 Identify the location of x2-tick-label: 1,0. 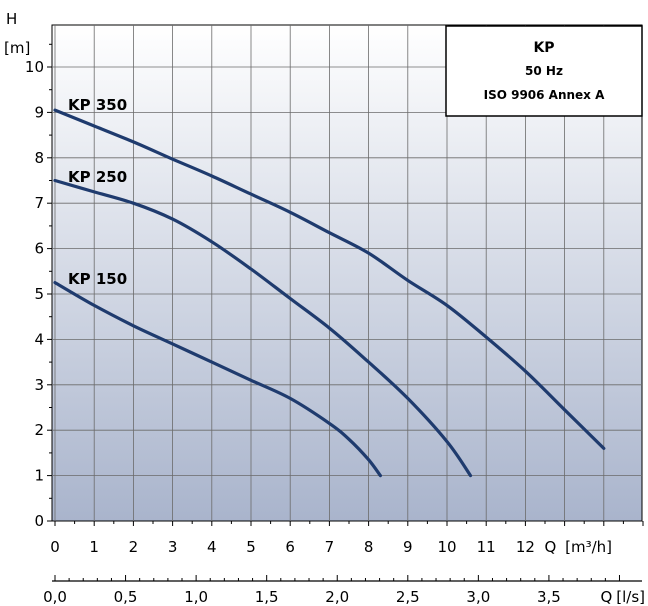
(196, 597).